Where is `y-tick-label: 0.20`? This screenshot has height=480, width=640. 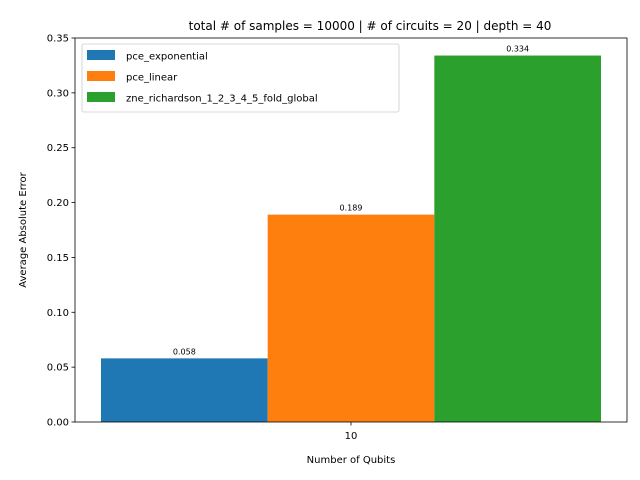
y-tick-label: 0.20 is located at coordinates (58, 203).